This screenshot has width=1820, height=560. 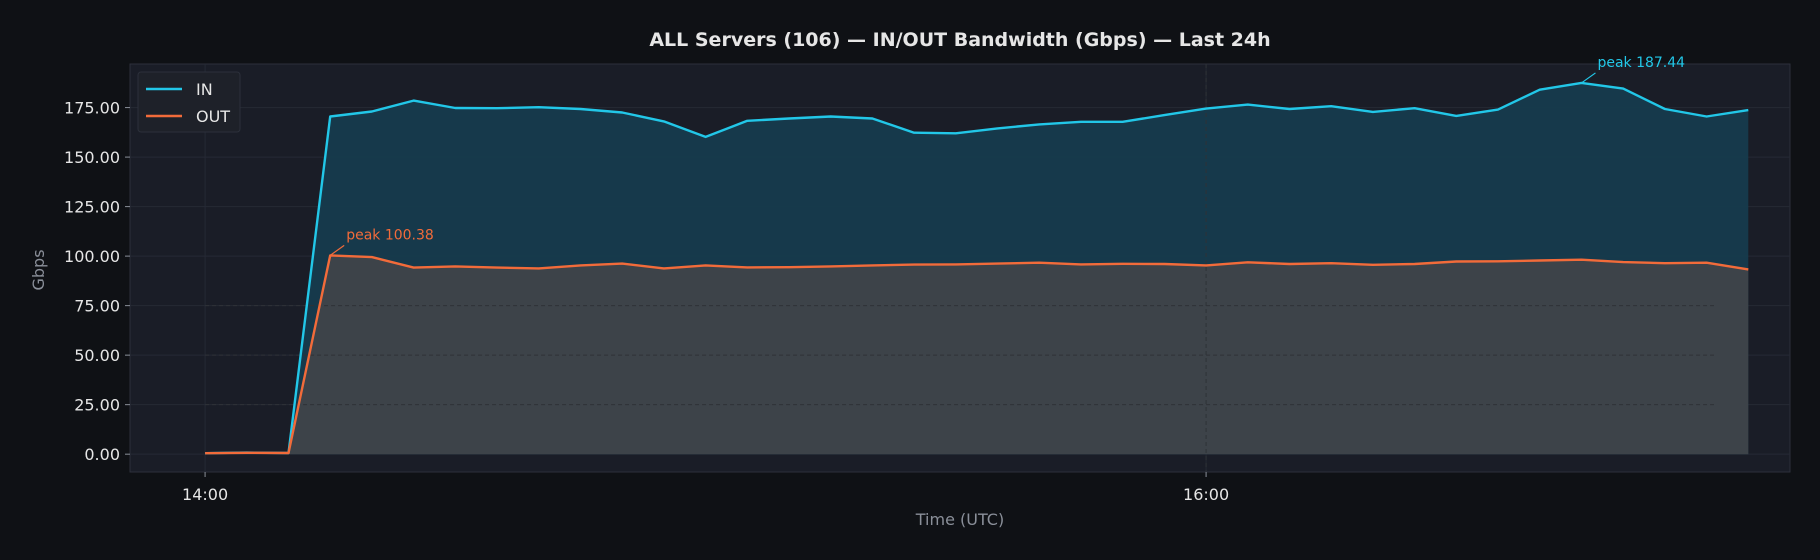 What do you see at coordinates (1641, 63) in the screenshot?
I see `annotation-label: peak 187.44` at bounding box center [1641, 63].